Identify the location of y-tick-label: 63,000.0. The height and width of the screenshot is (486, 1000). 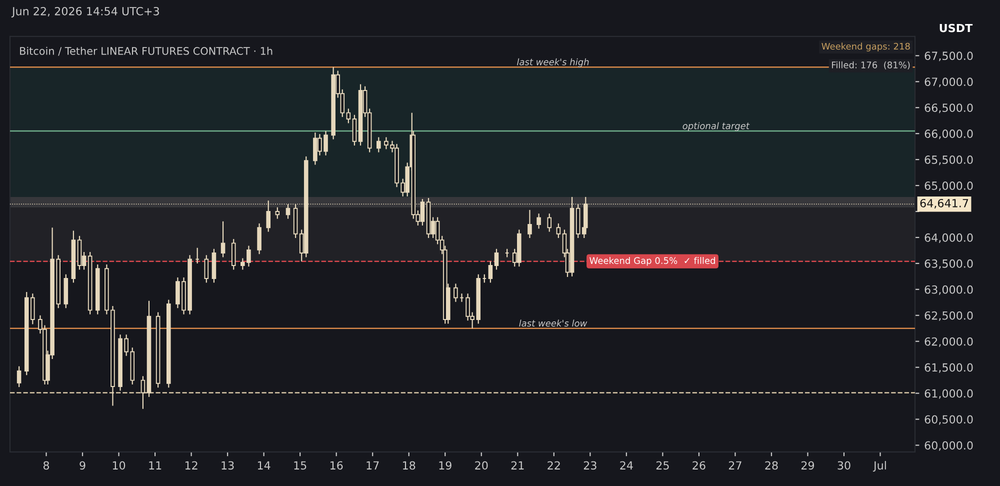
(948, 290).